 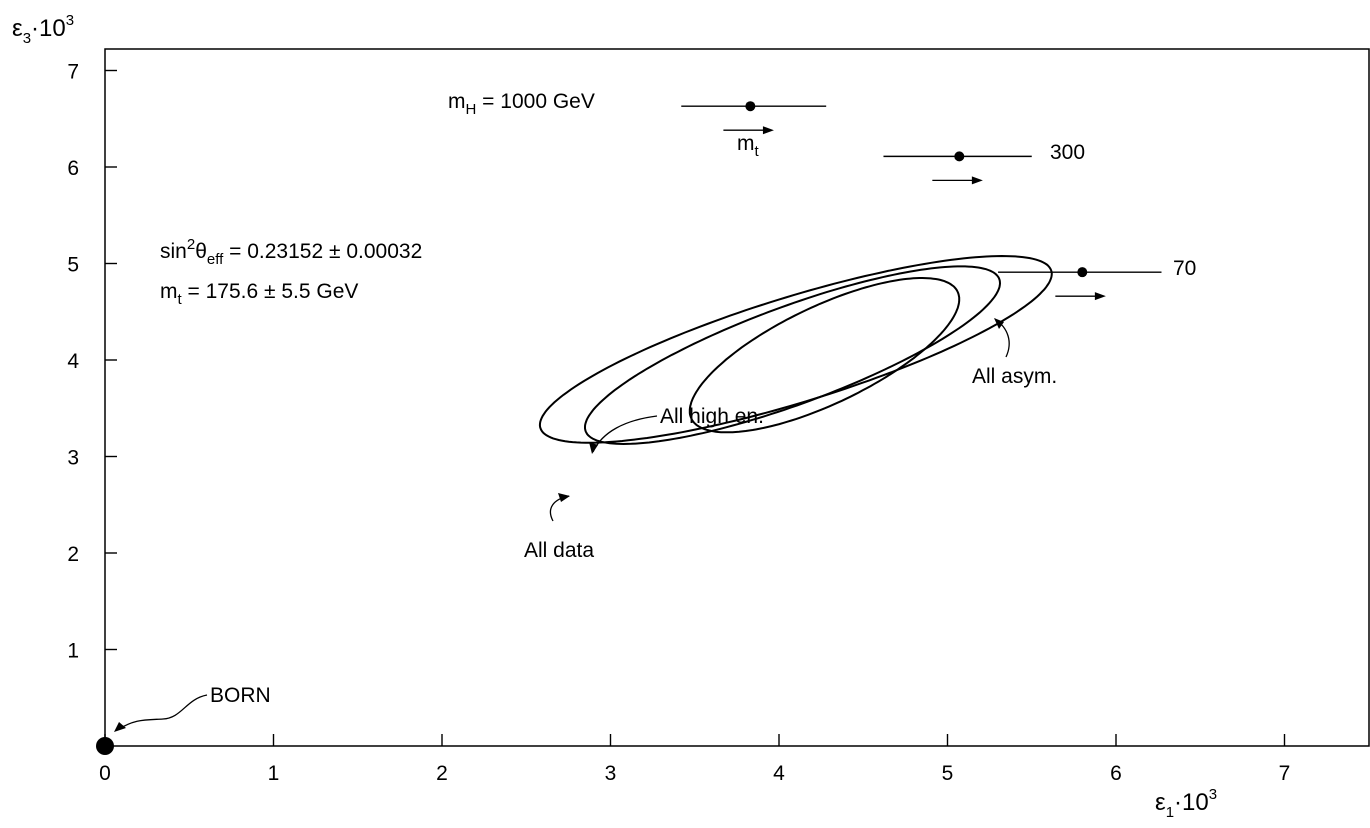 I want to click on label-all-data: All data, so click(x=559, y=550).